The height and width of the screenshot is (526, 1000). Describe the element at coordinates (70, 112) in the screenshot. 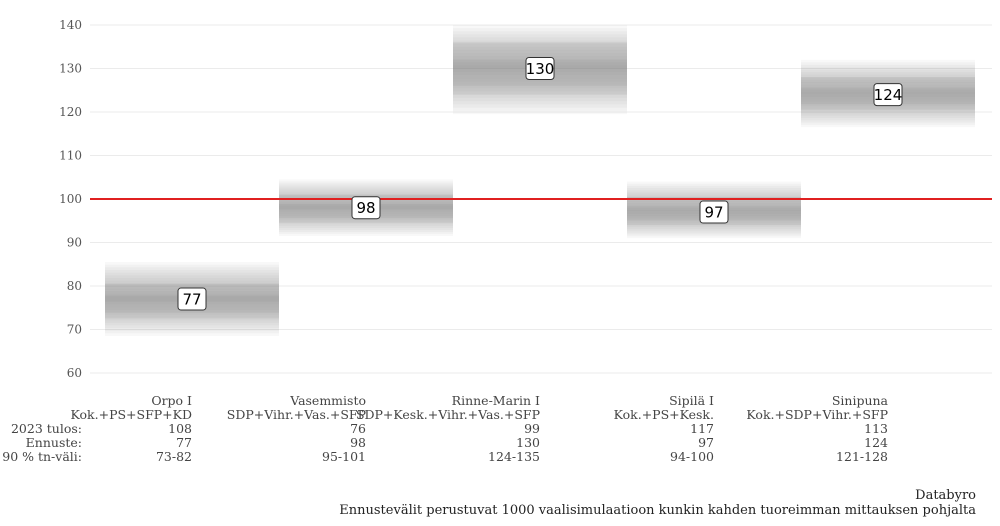

I see `y-tick-label: 120` at that location.